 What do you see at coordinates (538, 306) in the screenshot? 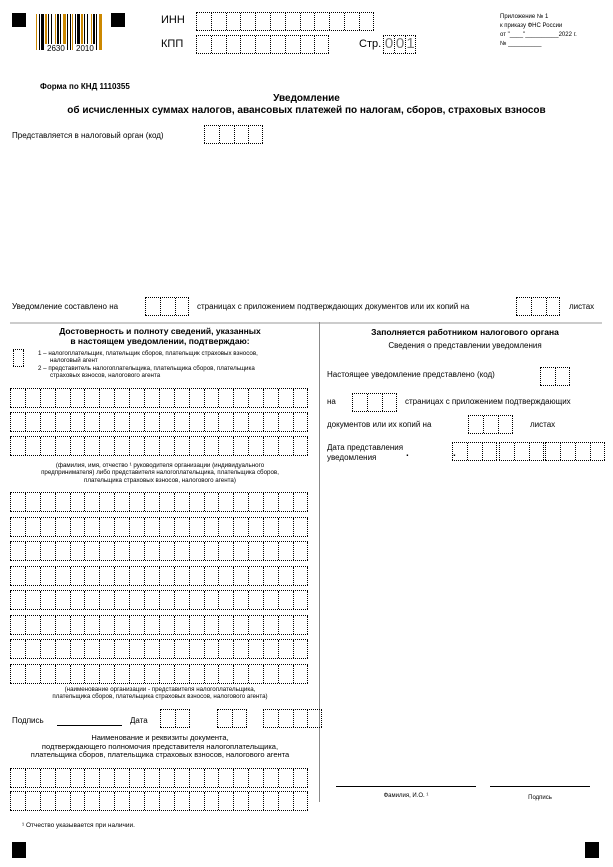
I see `attachment-sheets-field` at bounding box center [538, 306].